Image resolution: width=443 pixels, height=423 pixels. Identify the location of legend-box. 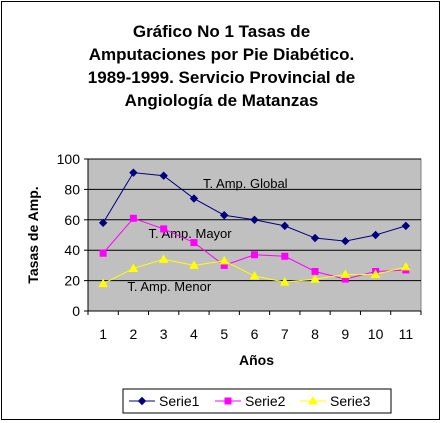
(257, 401).